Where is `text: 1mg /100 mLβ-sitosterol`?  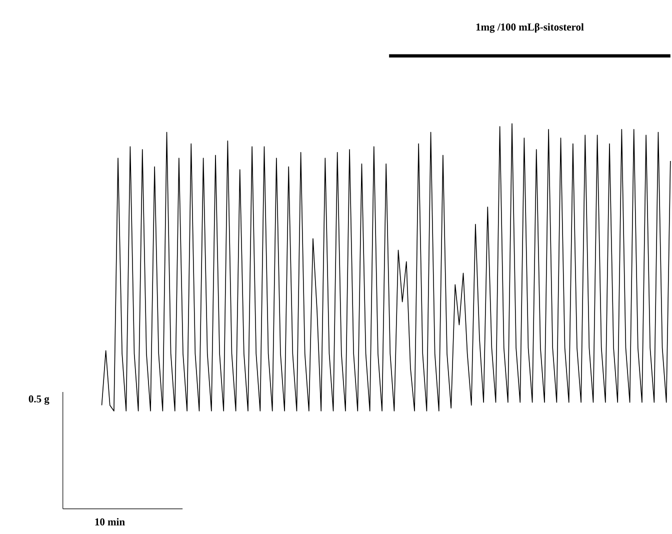
text: 1mg /100 mLβ-sitosterol is located at coordinates (530, 28).